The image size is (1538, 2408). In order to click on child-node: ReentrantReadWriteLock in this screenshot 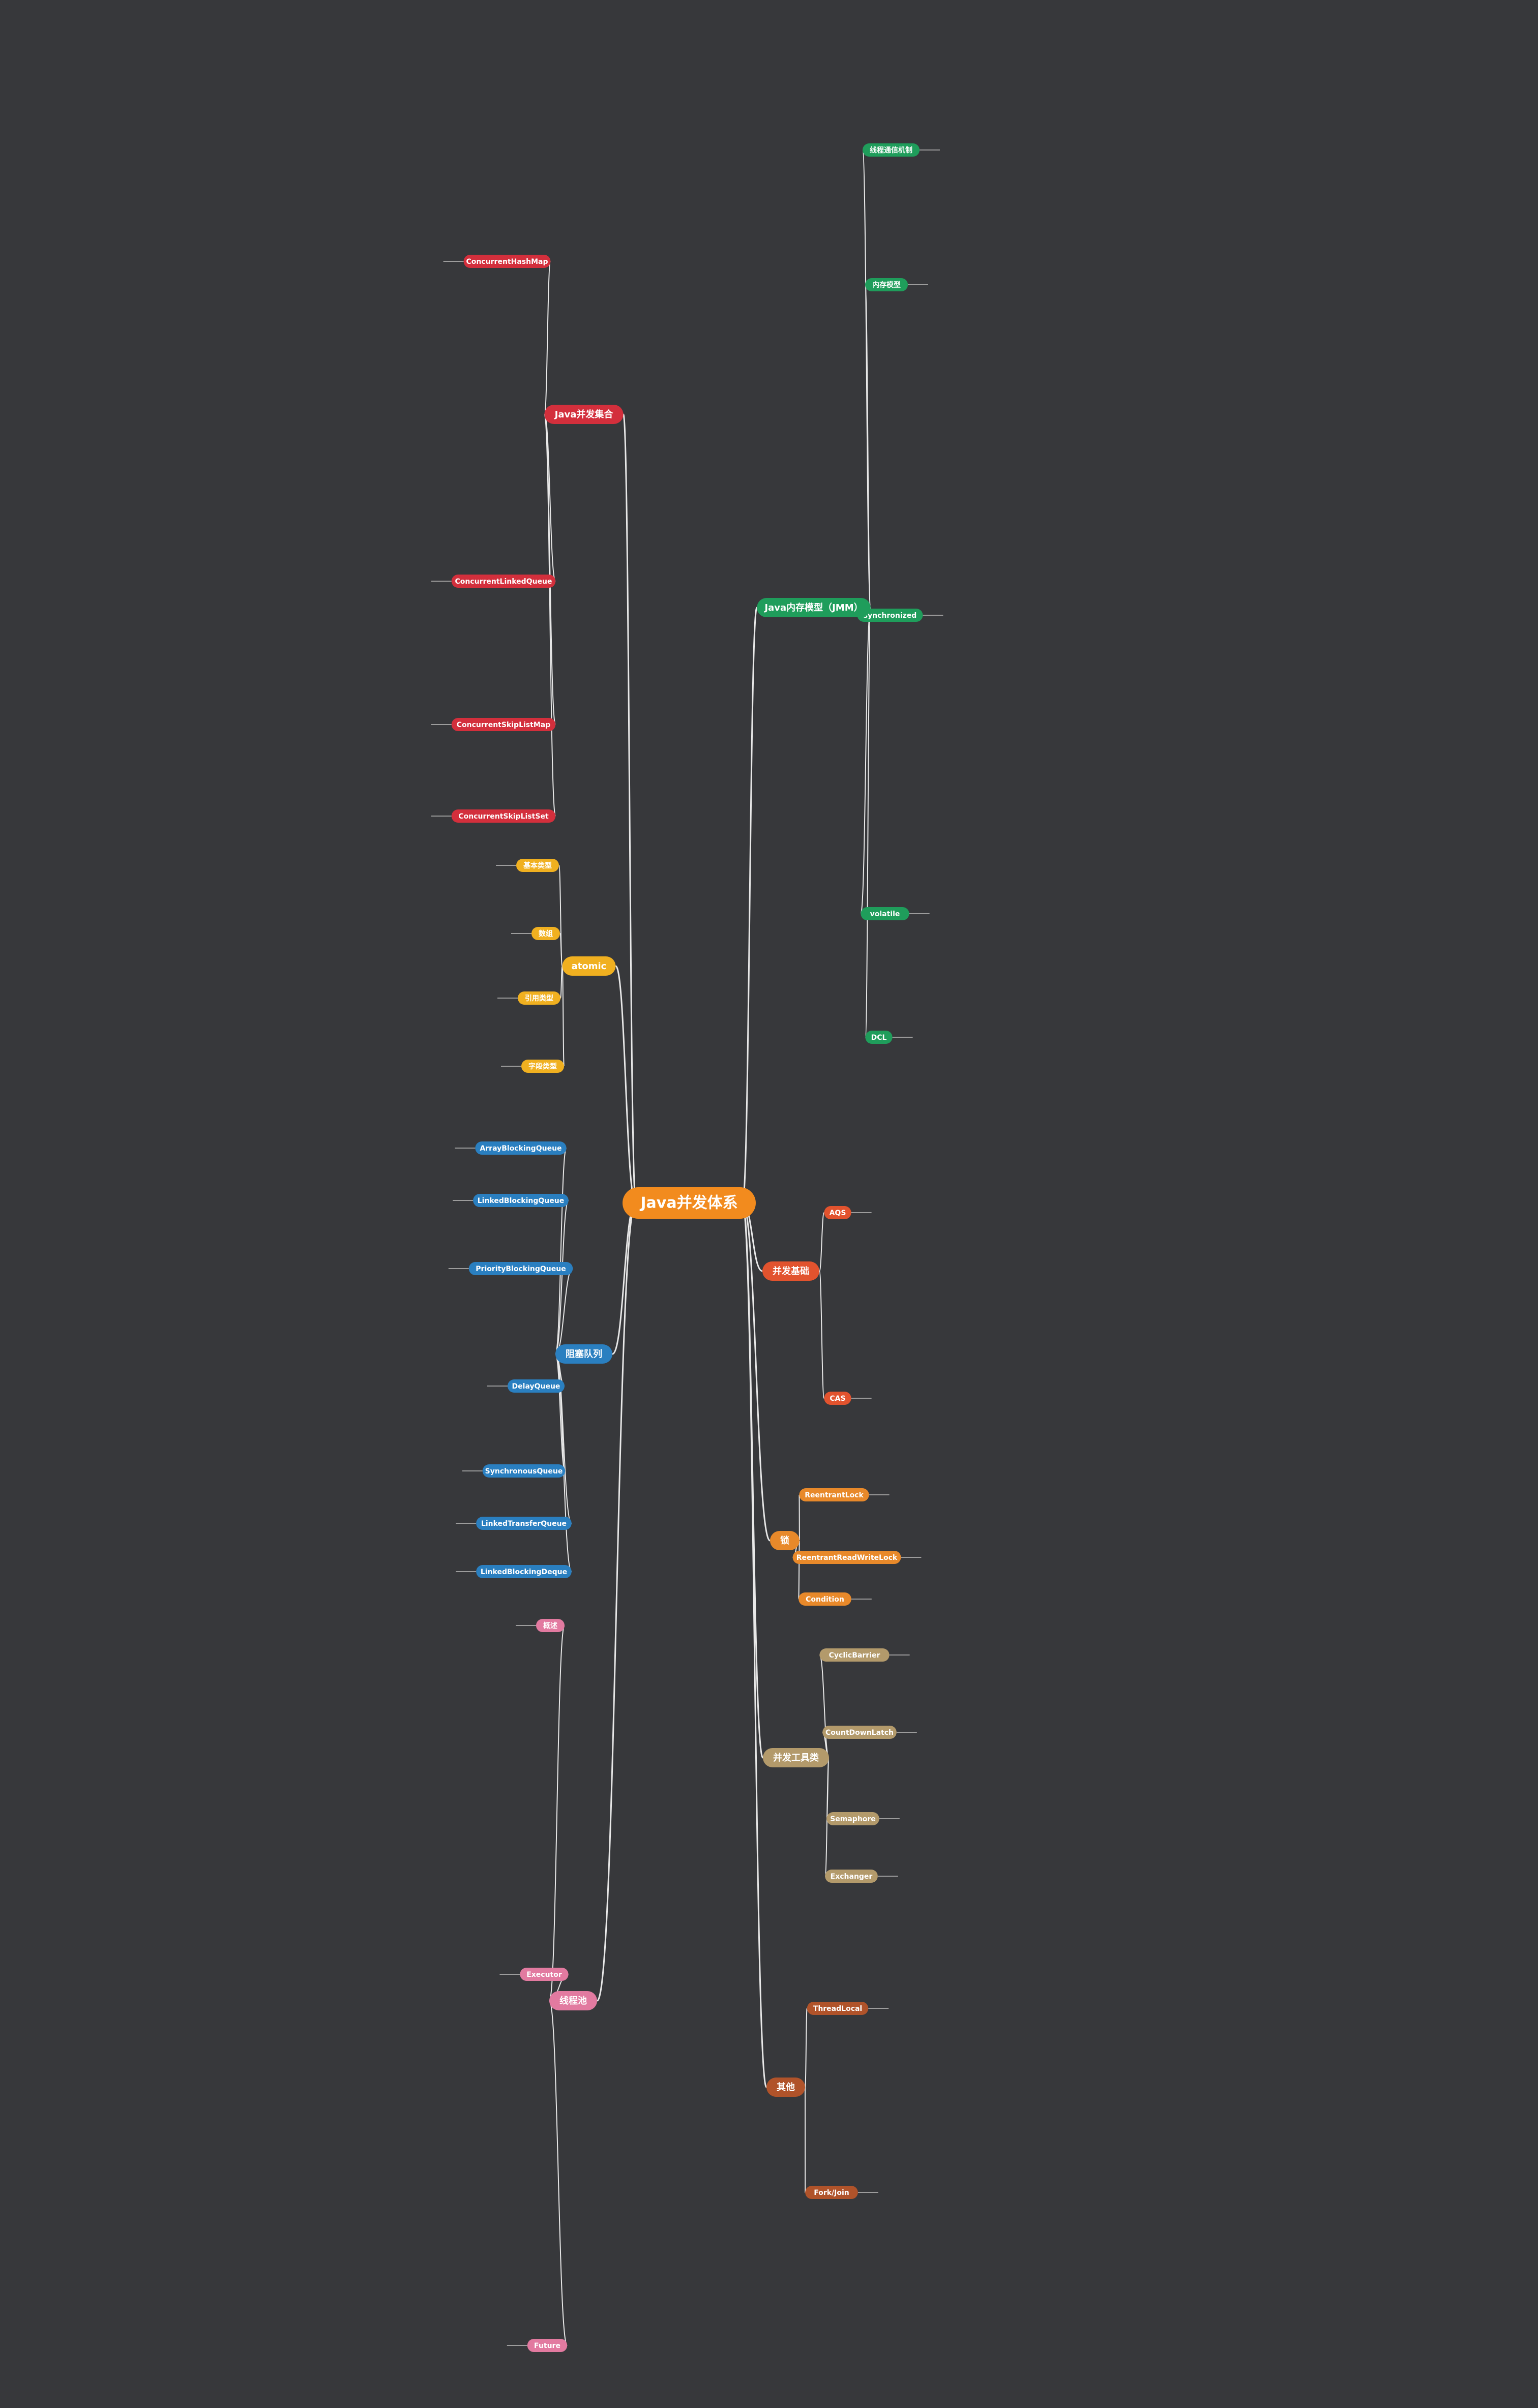, I will do `click(847, 1558)`.